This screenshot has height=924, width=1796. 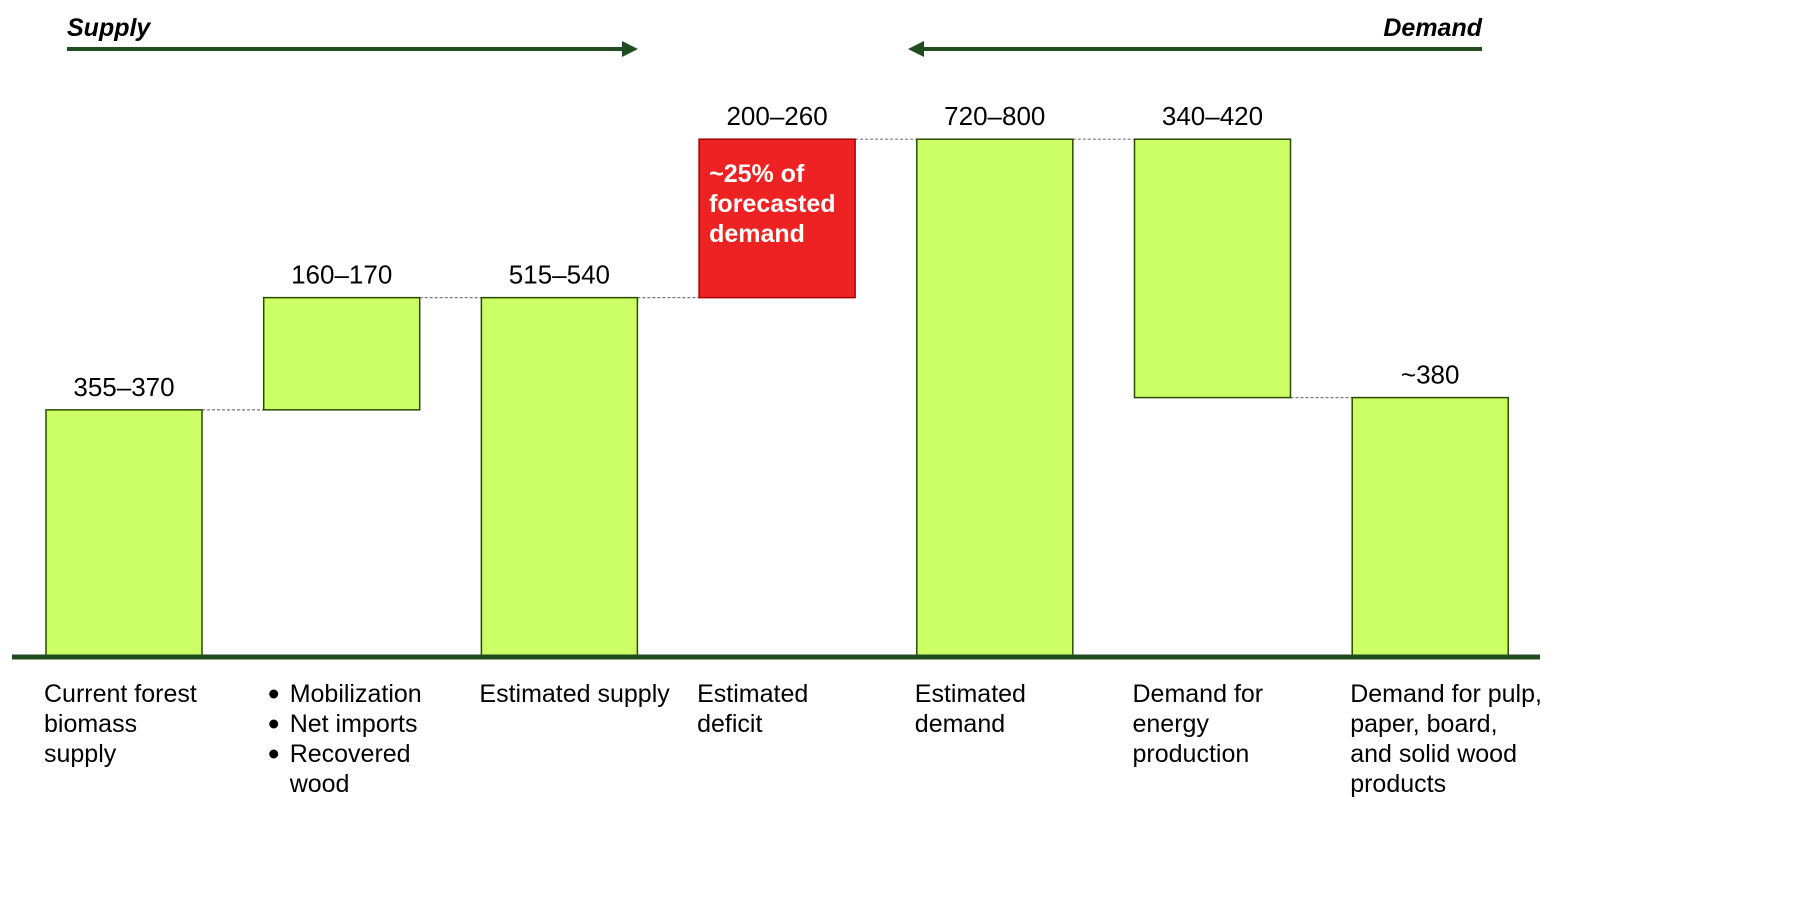 I want to click on demand-arrowhead, so click(x=916, y=49).